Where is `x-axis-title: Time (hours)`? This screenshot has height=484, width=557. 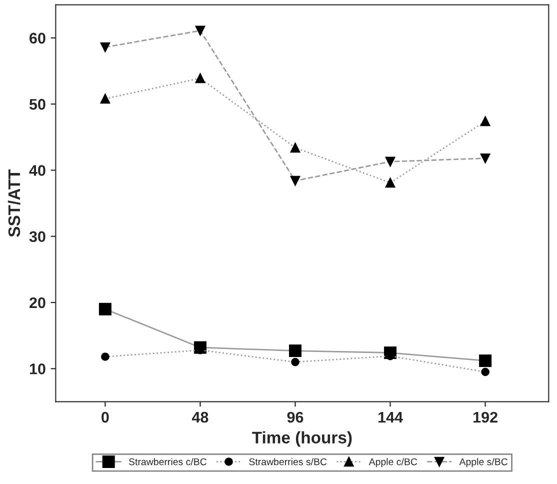
x-axis-title: Time (hours) is located at coordinates (302, 439).